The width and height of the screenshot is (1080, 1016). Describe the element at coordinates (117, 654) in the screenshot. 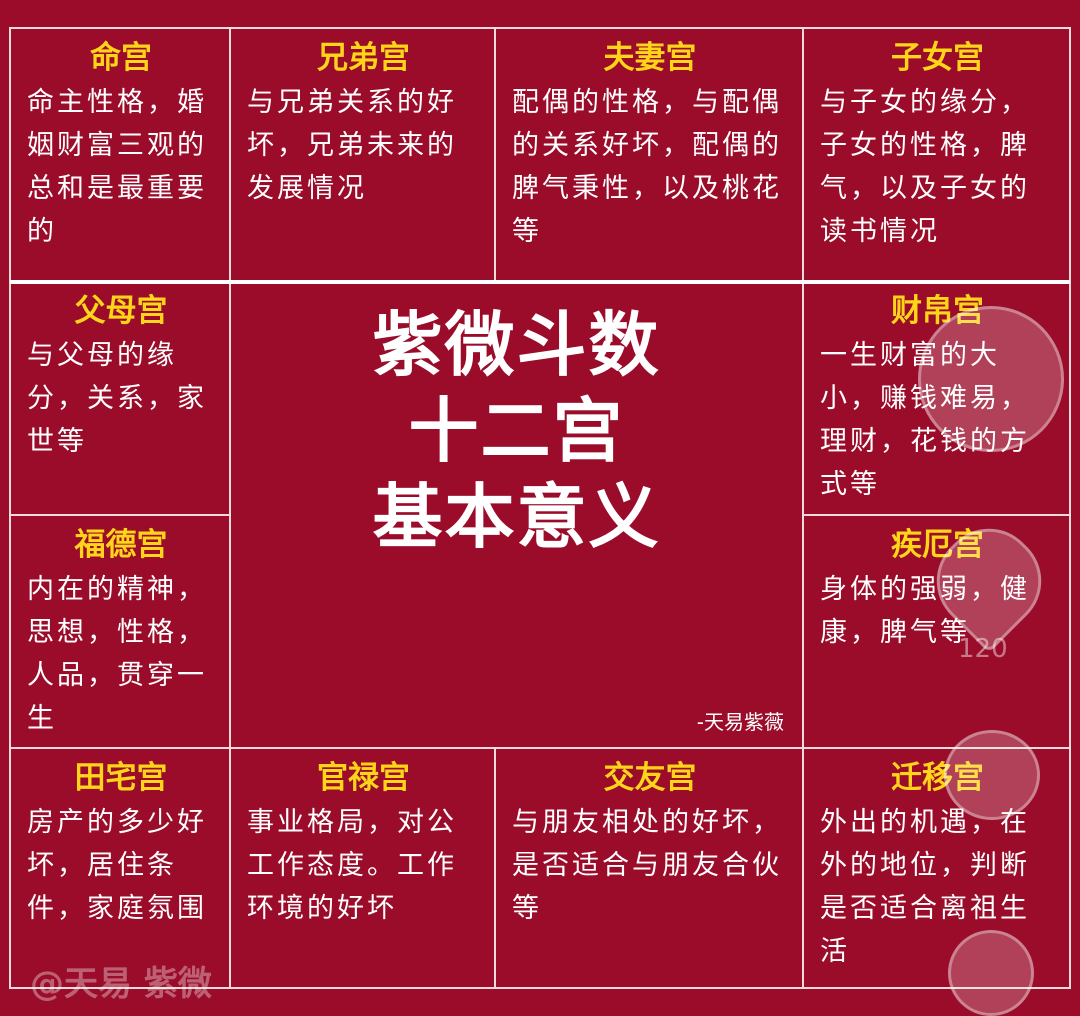

I see `palace-desc: 内在的精神，思想，性格，人品，贯穿一生` at that location.